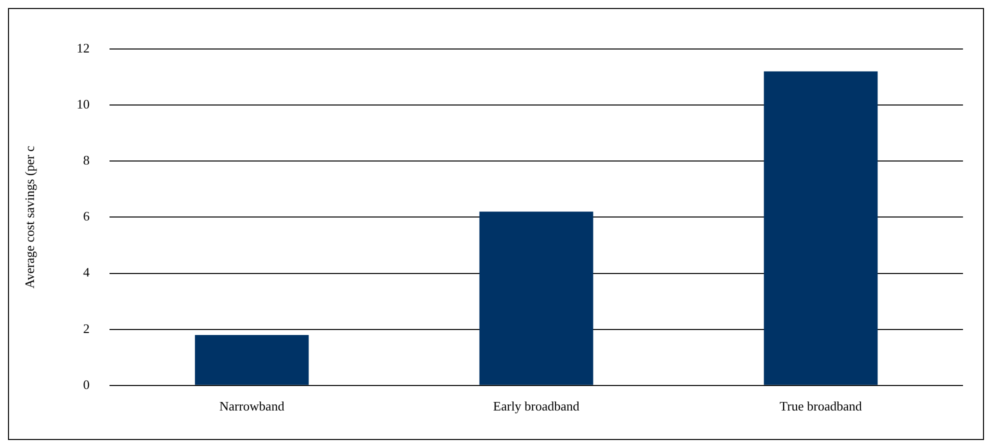 The height and width of the screenshot is (448, 992). I want to click on y-tick-label: 8, so click(86, 160).